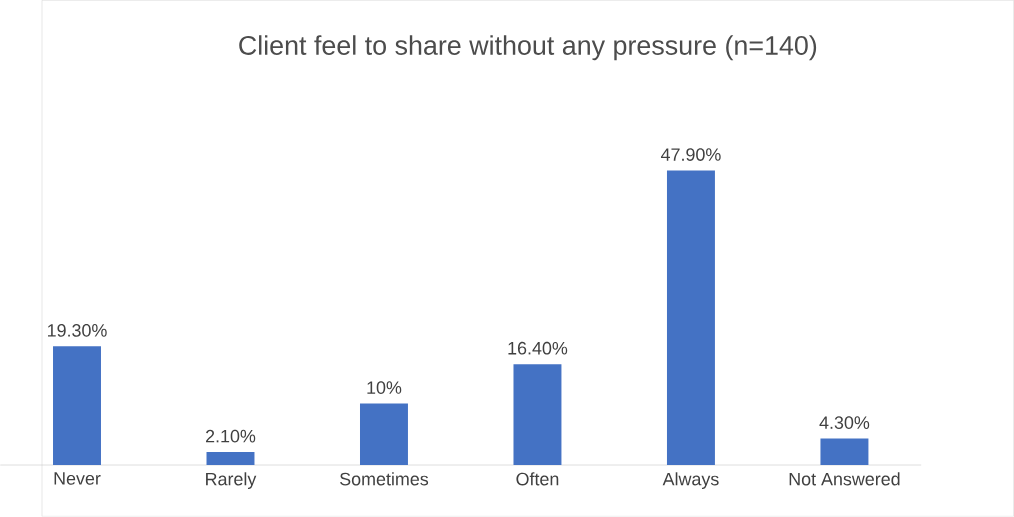 This screenshot has height=517, width=1014. Describe the element at coordinates (844, 423) in the screenshot. I see `data-label: 4.30%` at that location.